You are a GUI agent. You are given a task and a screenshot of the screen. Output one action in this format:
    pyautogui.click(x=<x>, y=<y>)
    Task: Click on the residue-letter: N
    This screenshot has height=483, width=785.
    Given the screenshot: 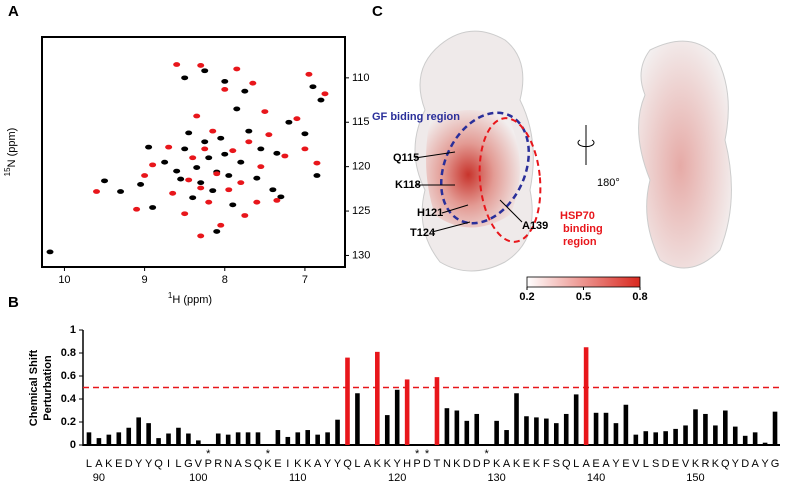 What is the action you would take?
    pyautogui.click(x=228, y=464)
    